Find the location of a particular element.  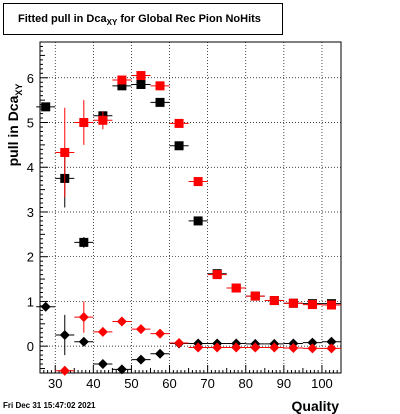

x-tick-label: 40 is located at coordinates (93, 383).